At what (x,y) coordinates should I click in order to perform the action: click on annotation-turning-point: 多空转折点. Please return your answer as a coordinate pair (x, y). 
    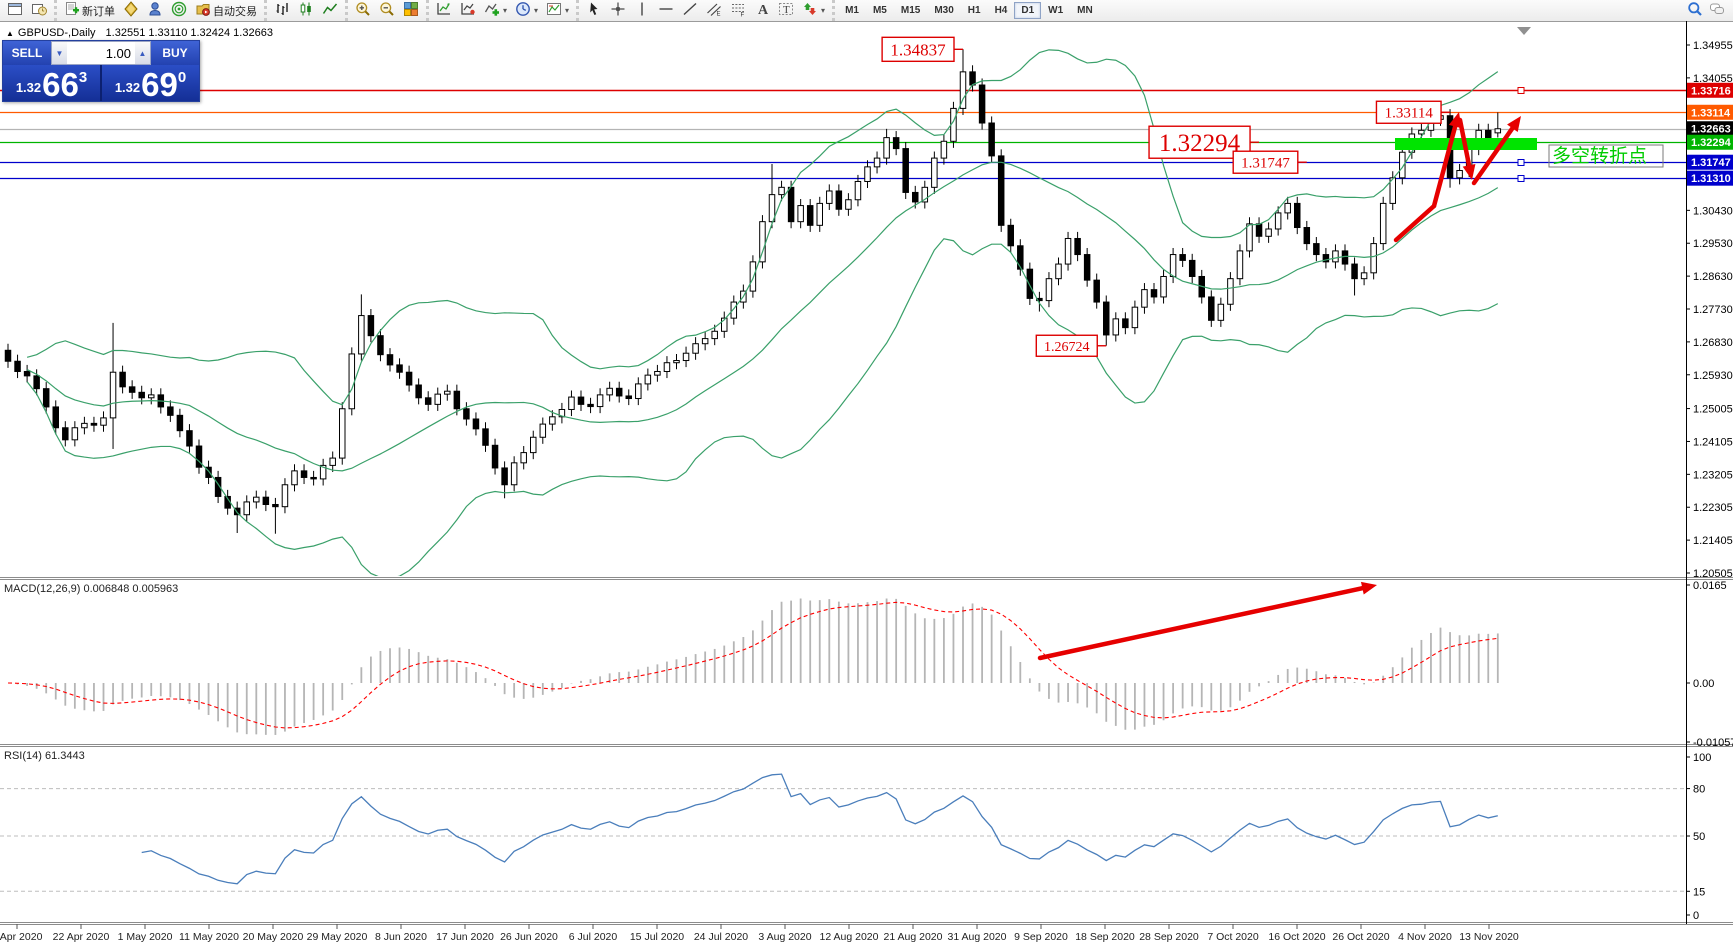
    Looking at the image, I should click on (1606, 156).